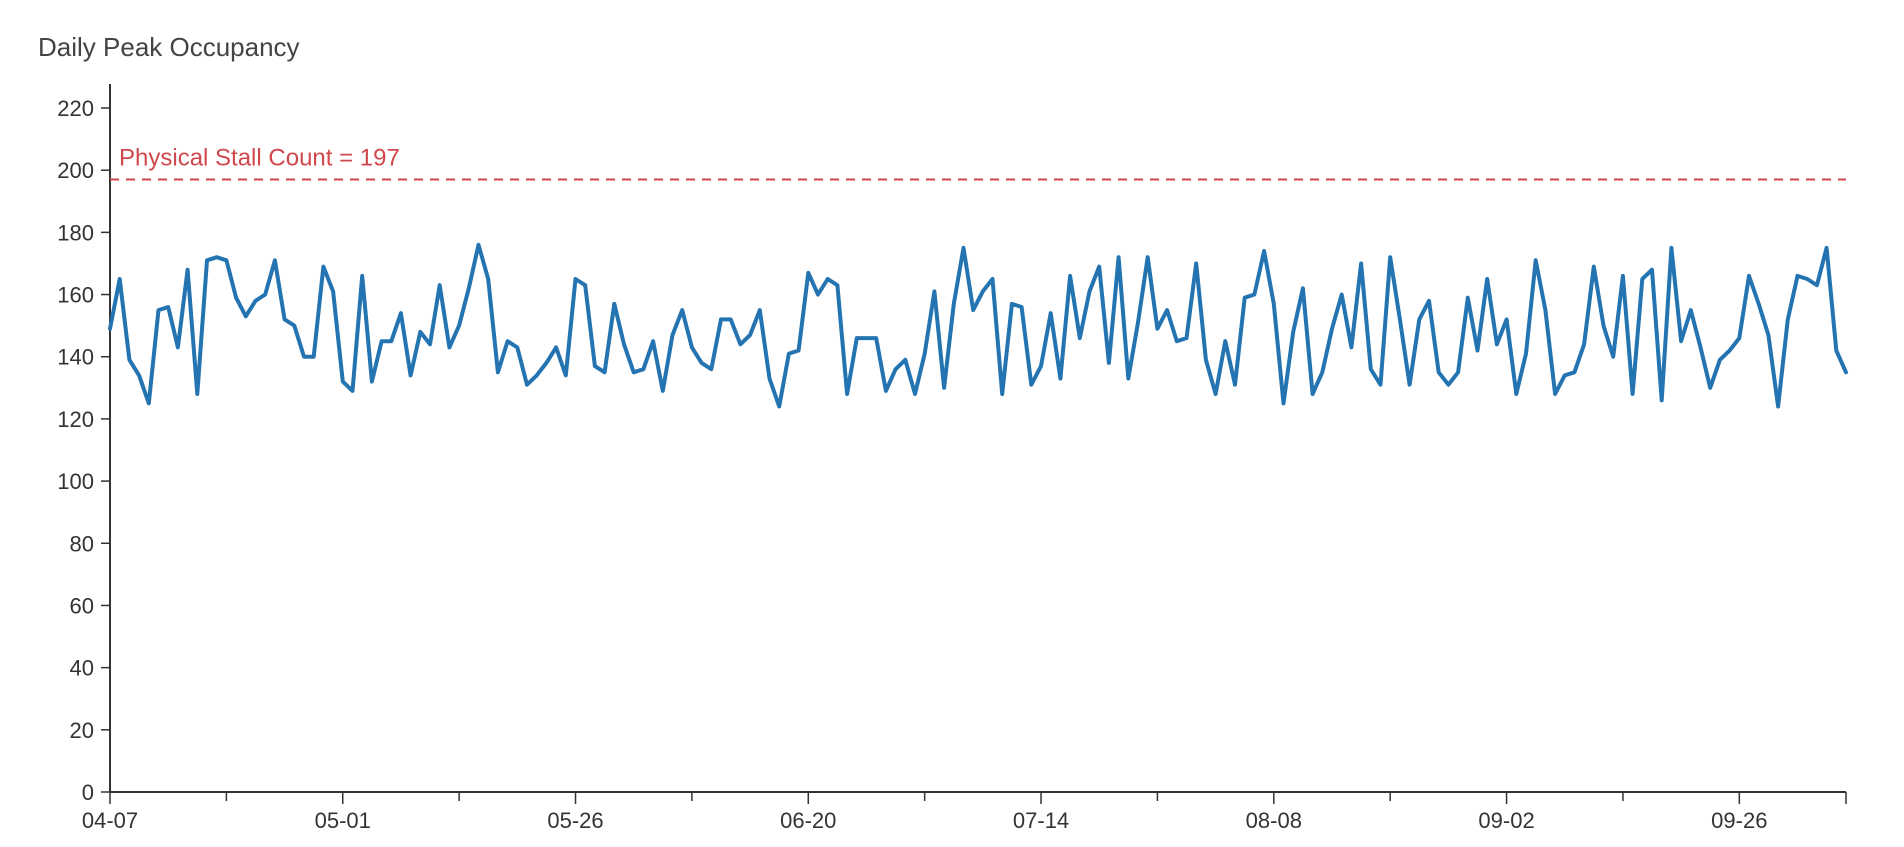  Describe the element at coordinates (1274, 820) in the screenshot. I see `x-tick-label: 08-08` at that location.